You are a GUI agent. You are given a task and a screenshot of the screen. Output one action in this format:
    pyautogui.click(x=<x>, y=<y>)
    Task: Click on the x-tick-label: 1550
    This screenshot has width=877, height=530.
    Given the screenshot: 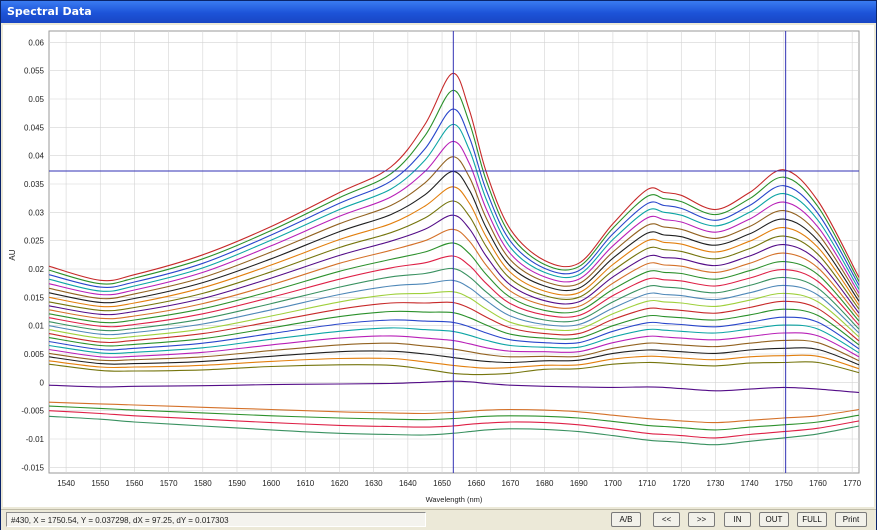 What is the action you would take?
    pyautogui.click(x=100, y=483)
    